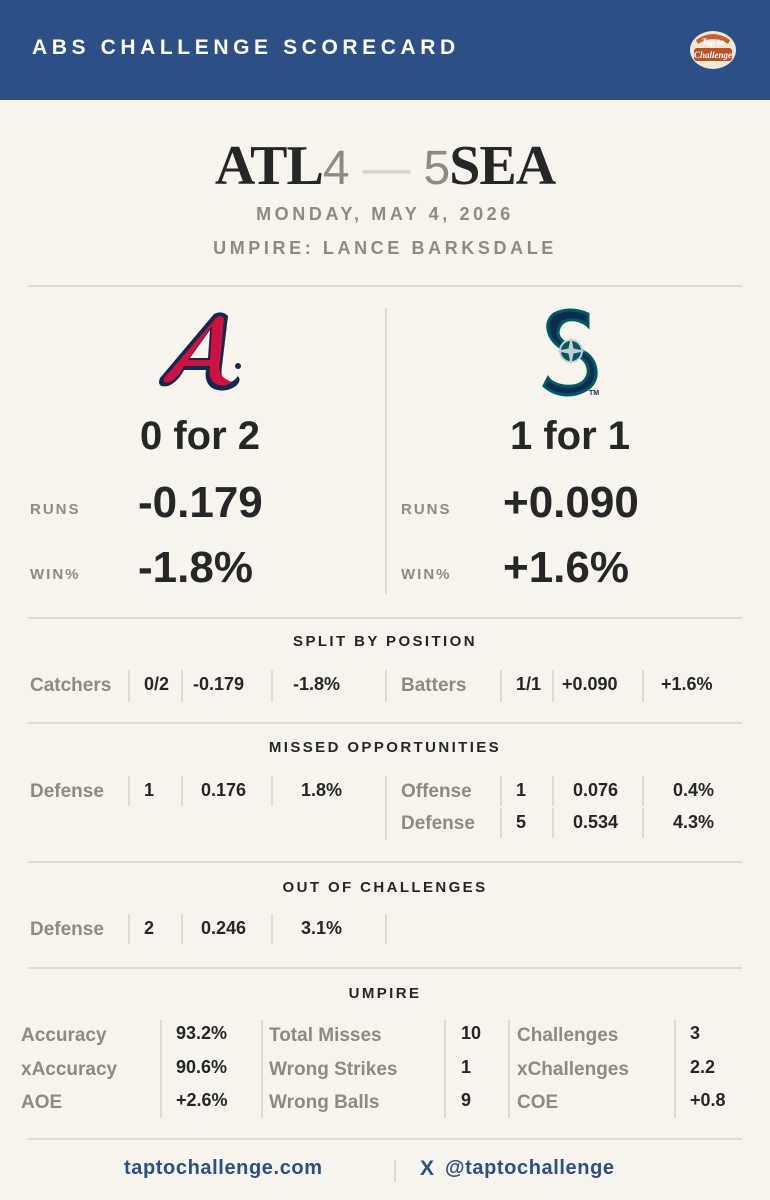  I want to click on home-team-abbr: SEA, so click(502, 166).